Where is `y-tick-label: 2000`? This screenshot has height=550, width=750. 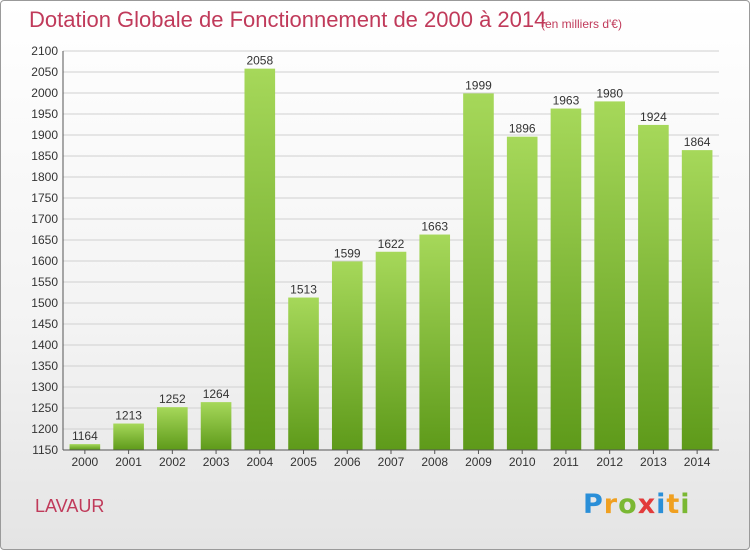 y-tick-label: 2000 is located at coordinates (44, 93).